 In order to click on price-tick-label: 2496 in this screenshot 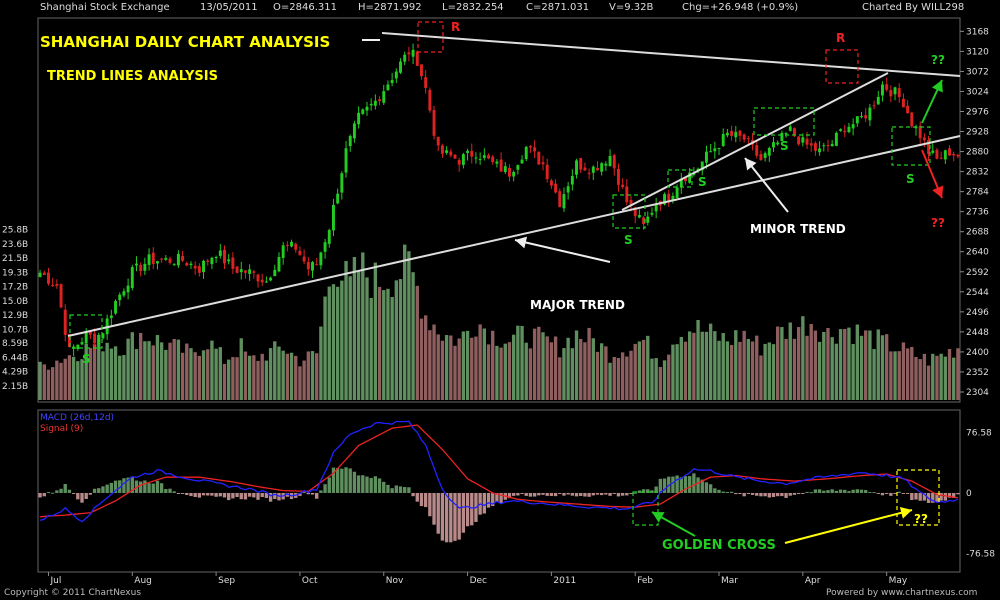, I will do `click(977, 313)`.